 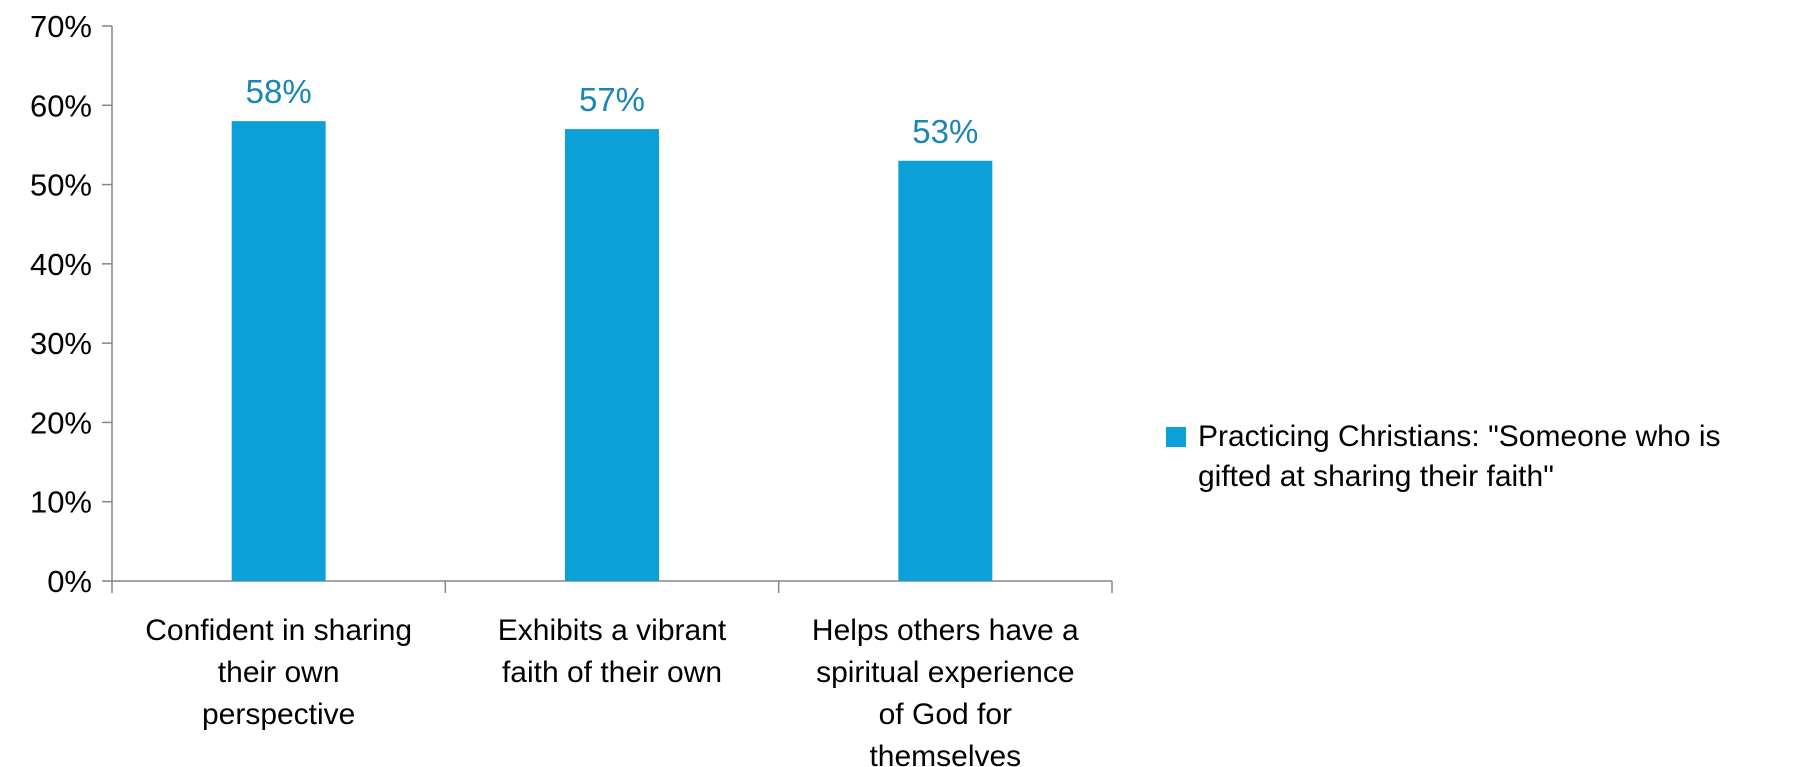 I want to click on x-axis, so click(x=612, y=586).